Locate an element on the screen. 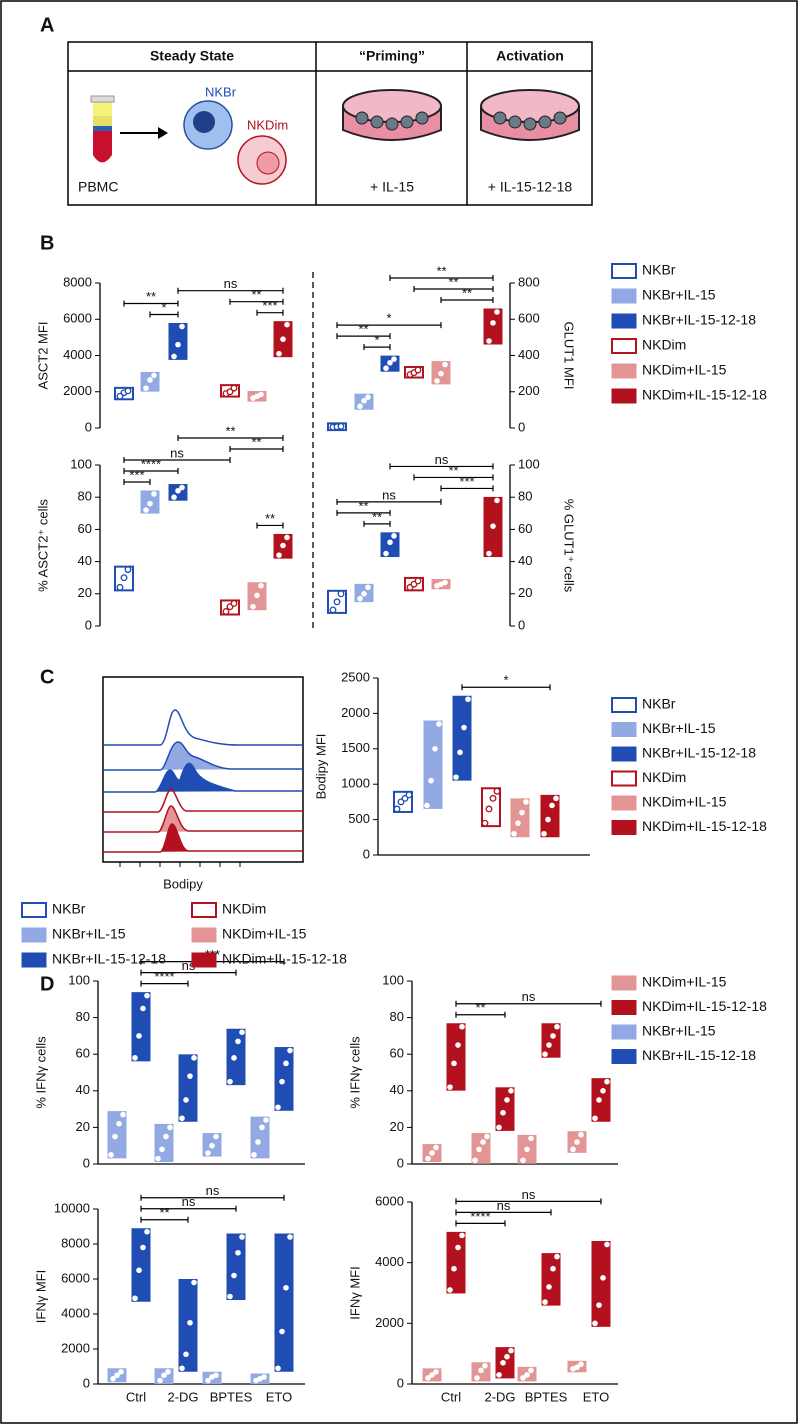 Image resolution: width=798 pixels, height=1424 pixels. y-tick-label: 2000 is located at coordinates (75, 1347).